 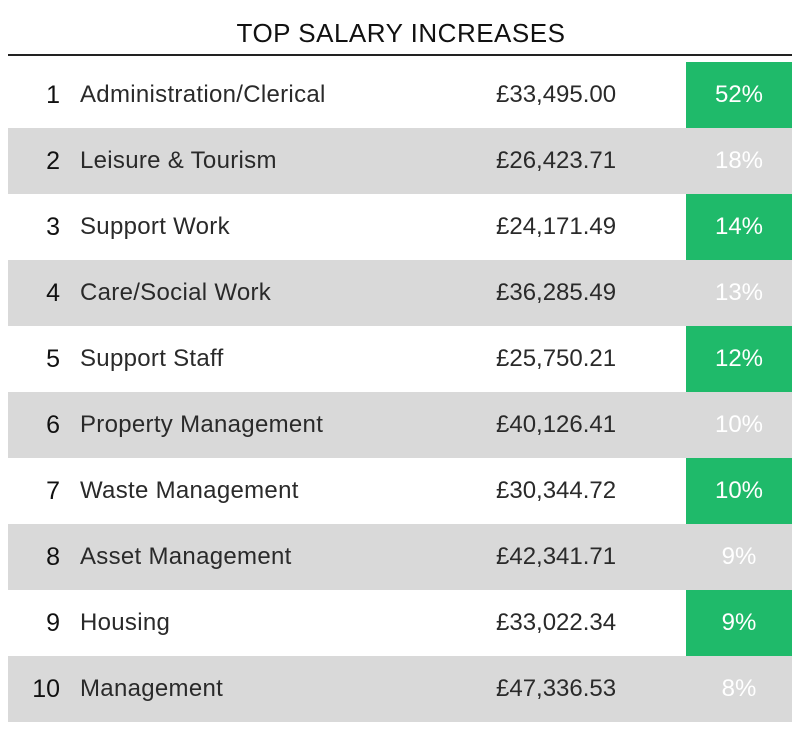 I want to click on rank-cell: 10, so click(x=46, y=689).